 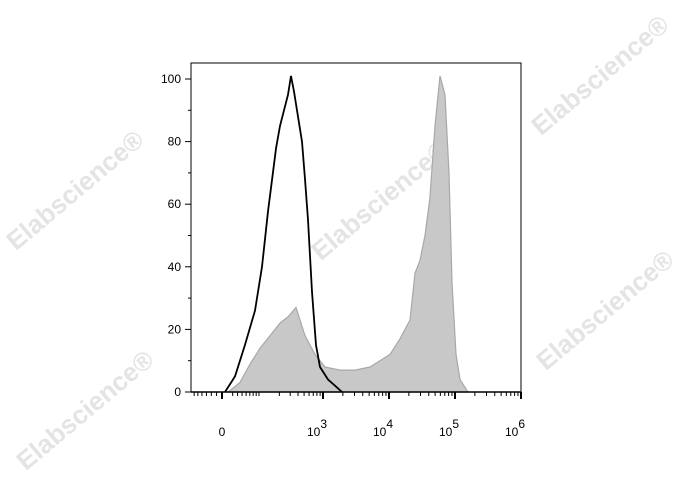 What do you see at coordinates (177, 392) in the screenshot?
I see `y-tick-label: 0` at bounding box center [177, 392].